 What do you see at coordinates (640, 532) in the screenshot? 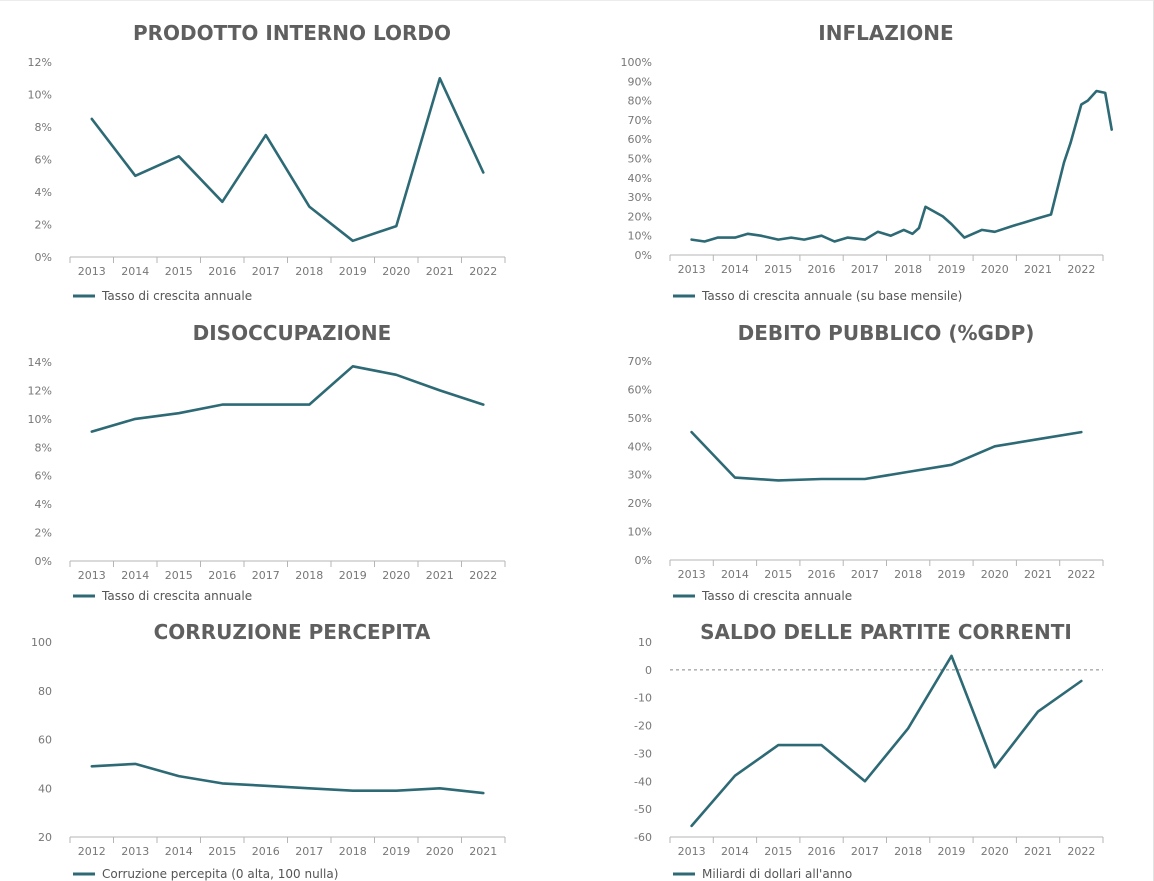
I see `y-tick-label: 10%` at bounding box center [640, 532].